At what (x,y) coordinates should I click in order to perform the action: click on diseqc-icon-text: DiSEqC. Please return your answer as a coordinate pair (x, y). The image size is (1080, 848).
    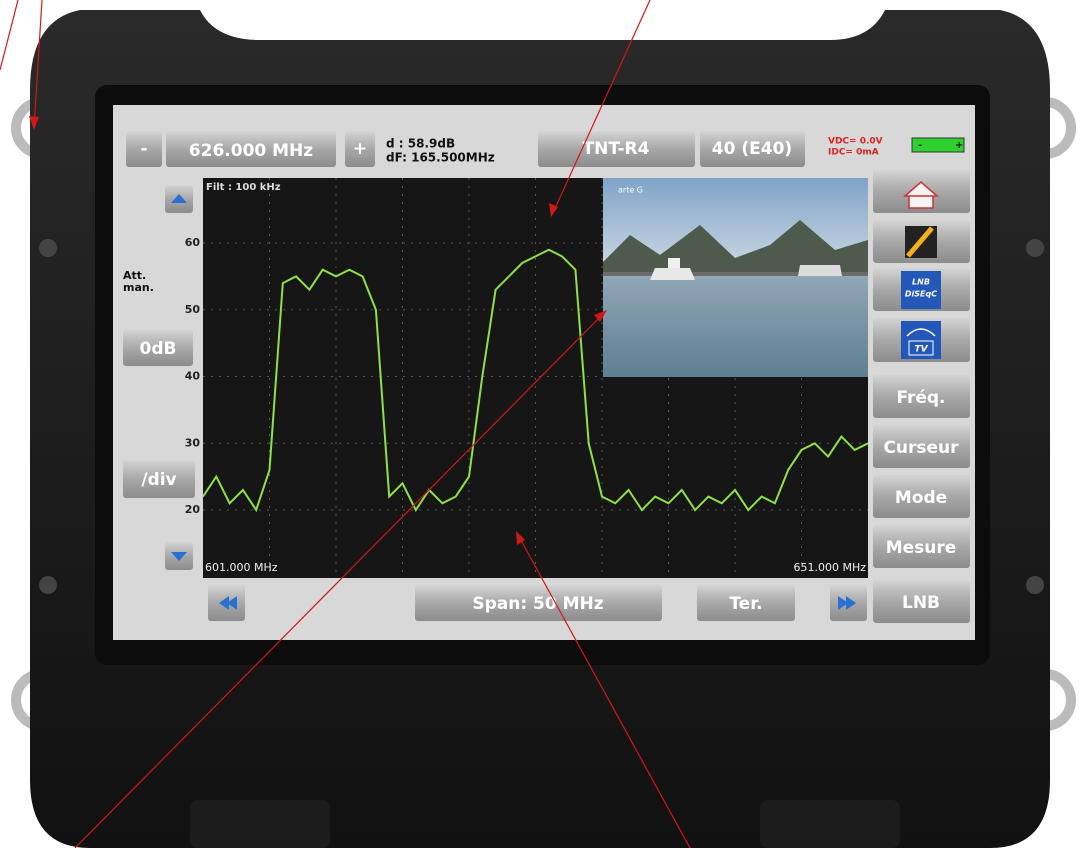
    Looking at the image, I should click on (921, 294).